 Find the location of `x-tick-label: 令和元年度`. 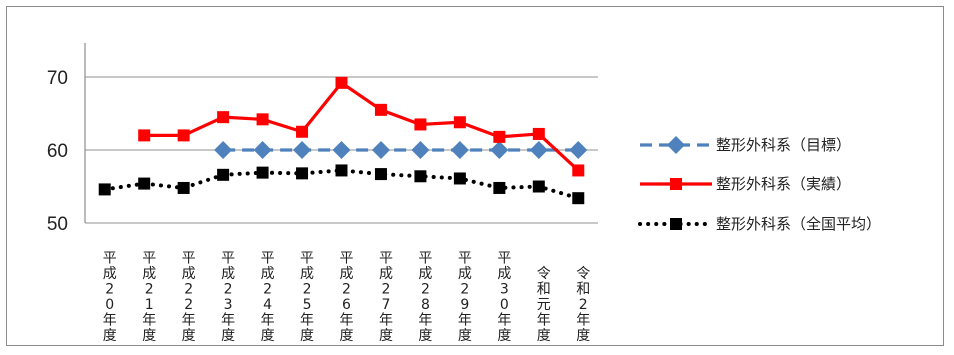

x-tick-label: 令和元年度 is located at coordinates (544, 305).